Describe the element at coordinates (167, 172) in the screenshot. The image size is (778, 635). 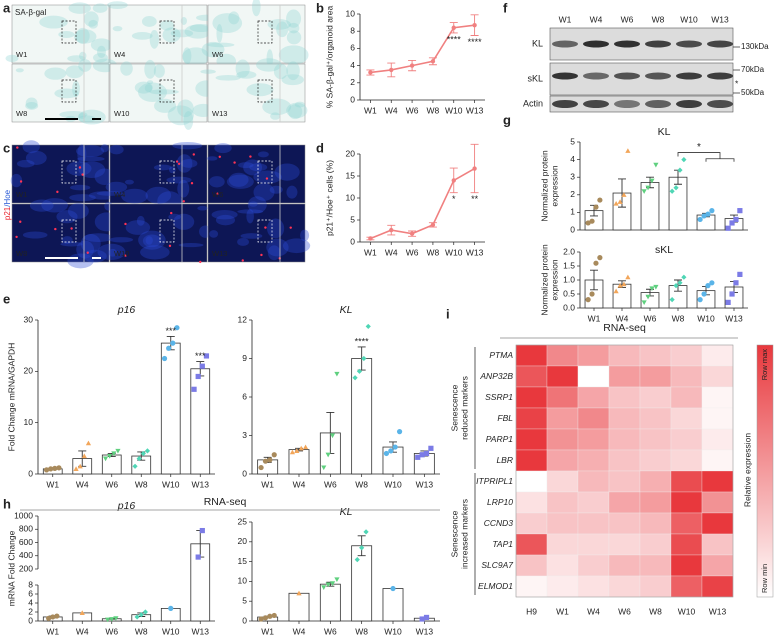
I see `zoom-box` at that location.